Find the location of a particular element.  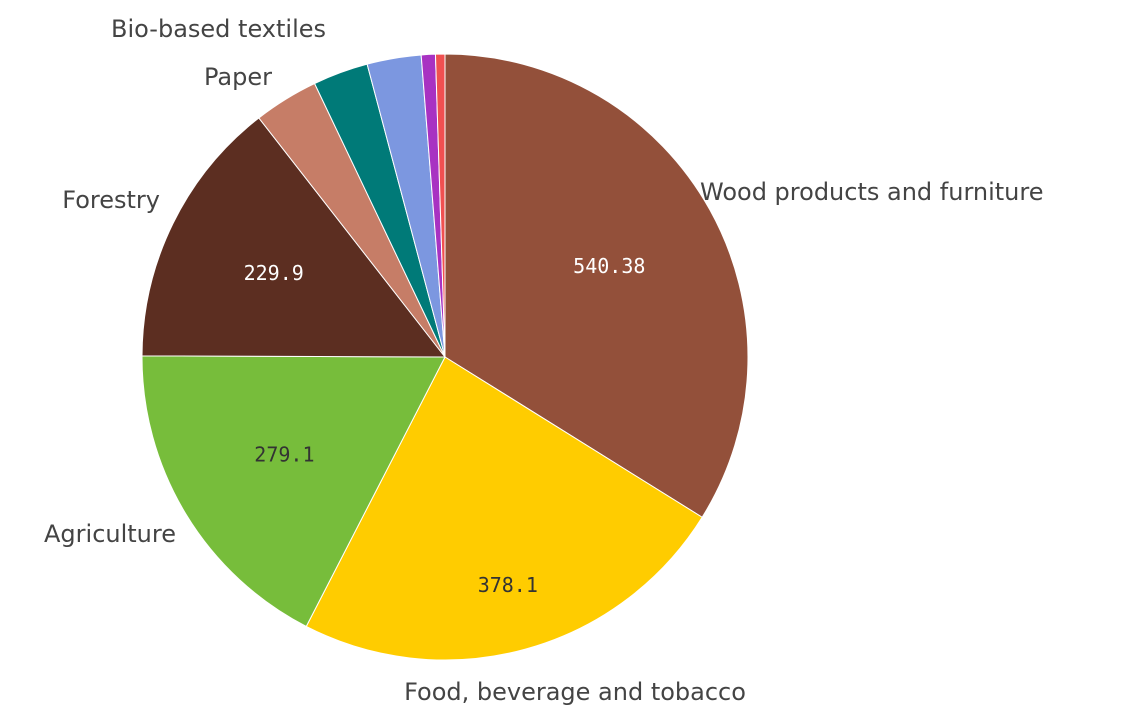

category-label-food-beverage: Food, beverage and tobacco is located at coordinates (575, 692).